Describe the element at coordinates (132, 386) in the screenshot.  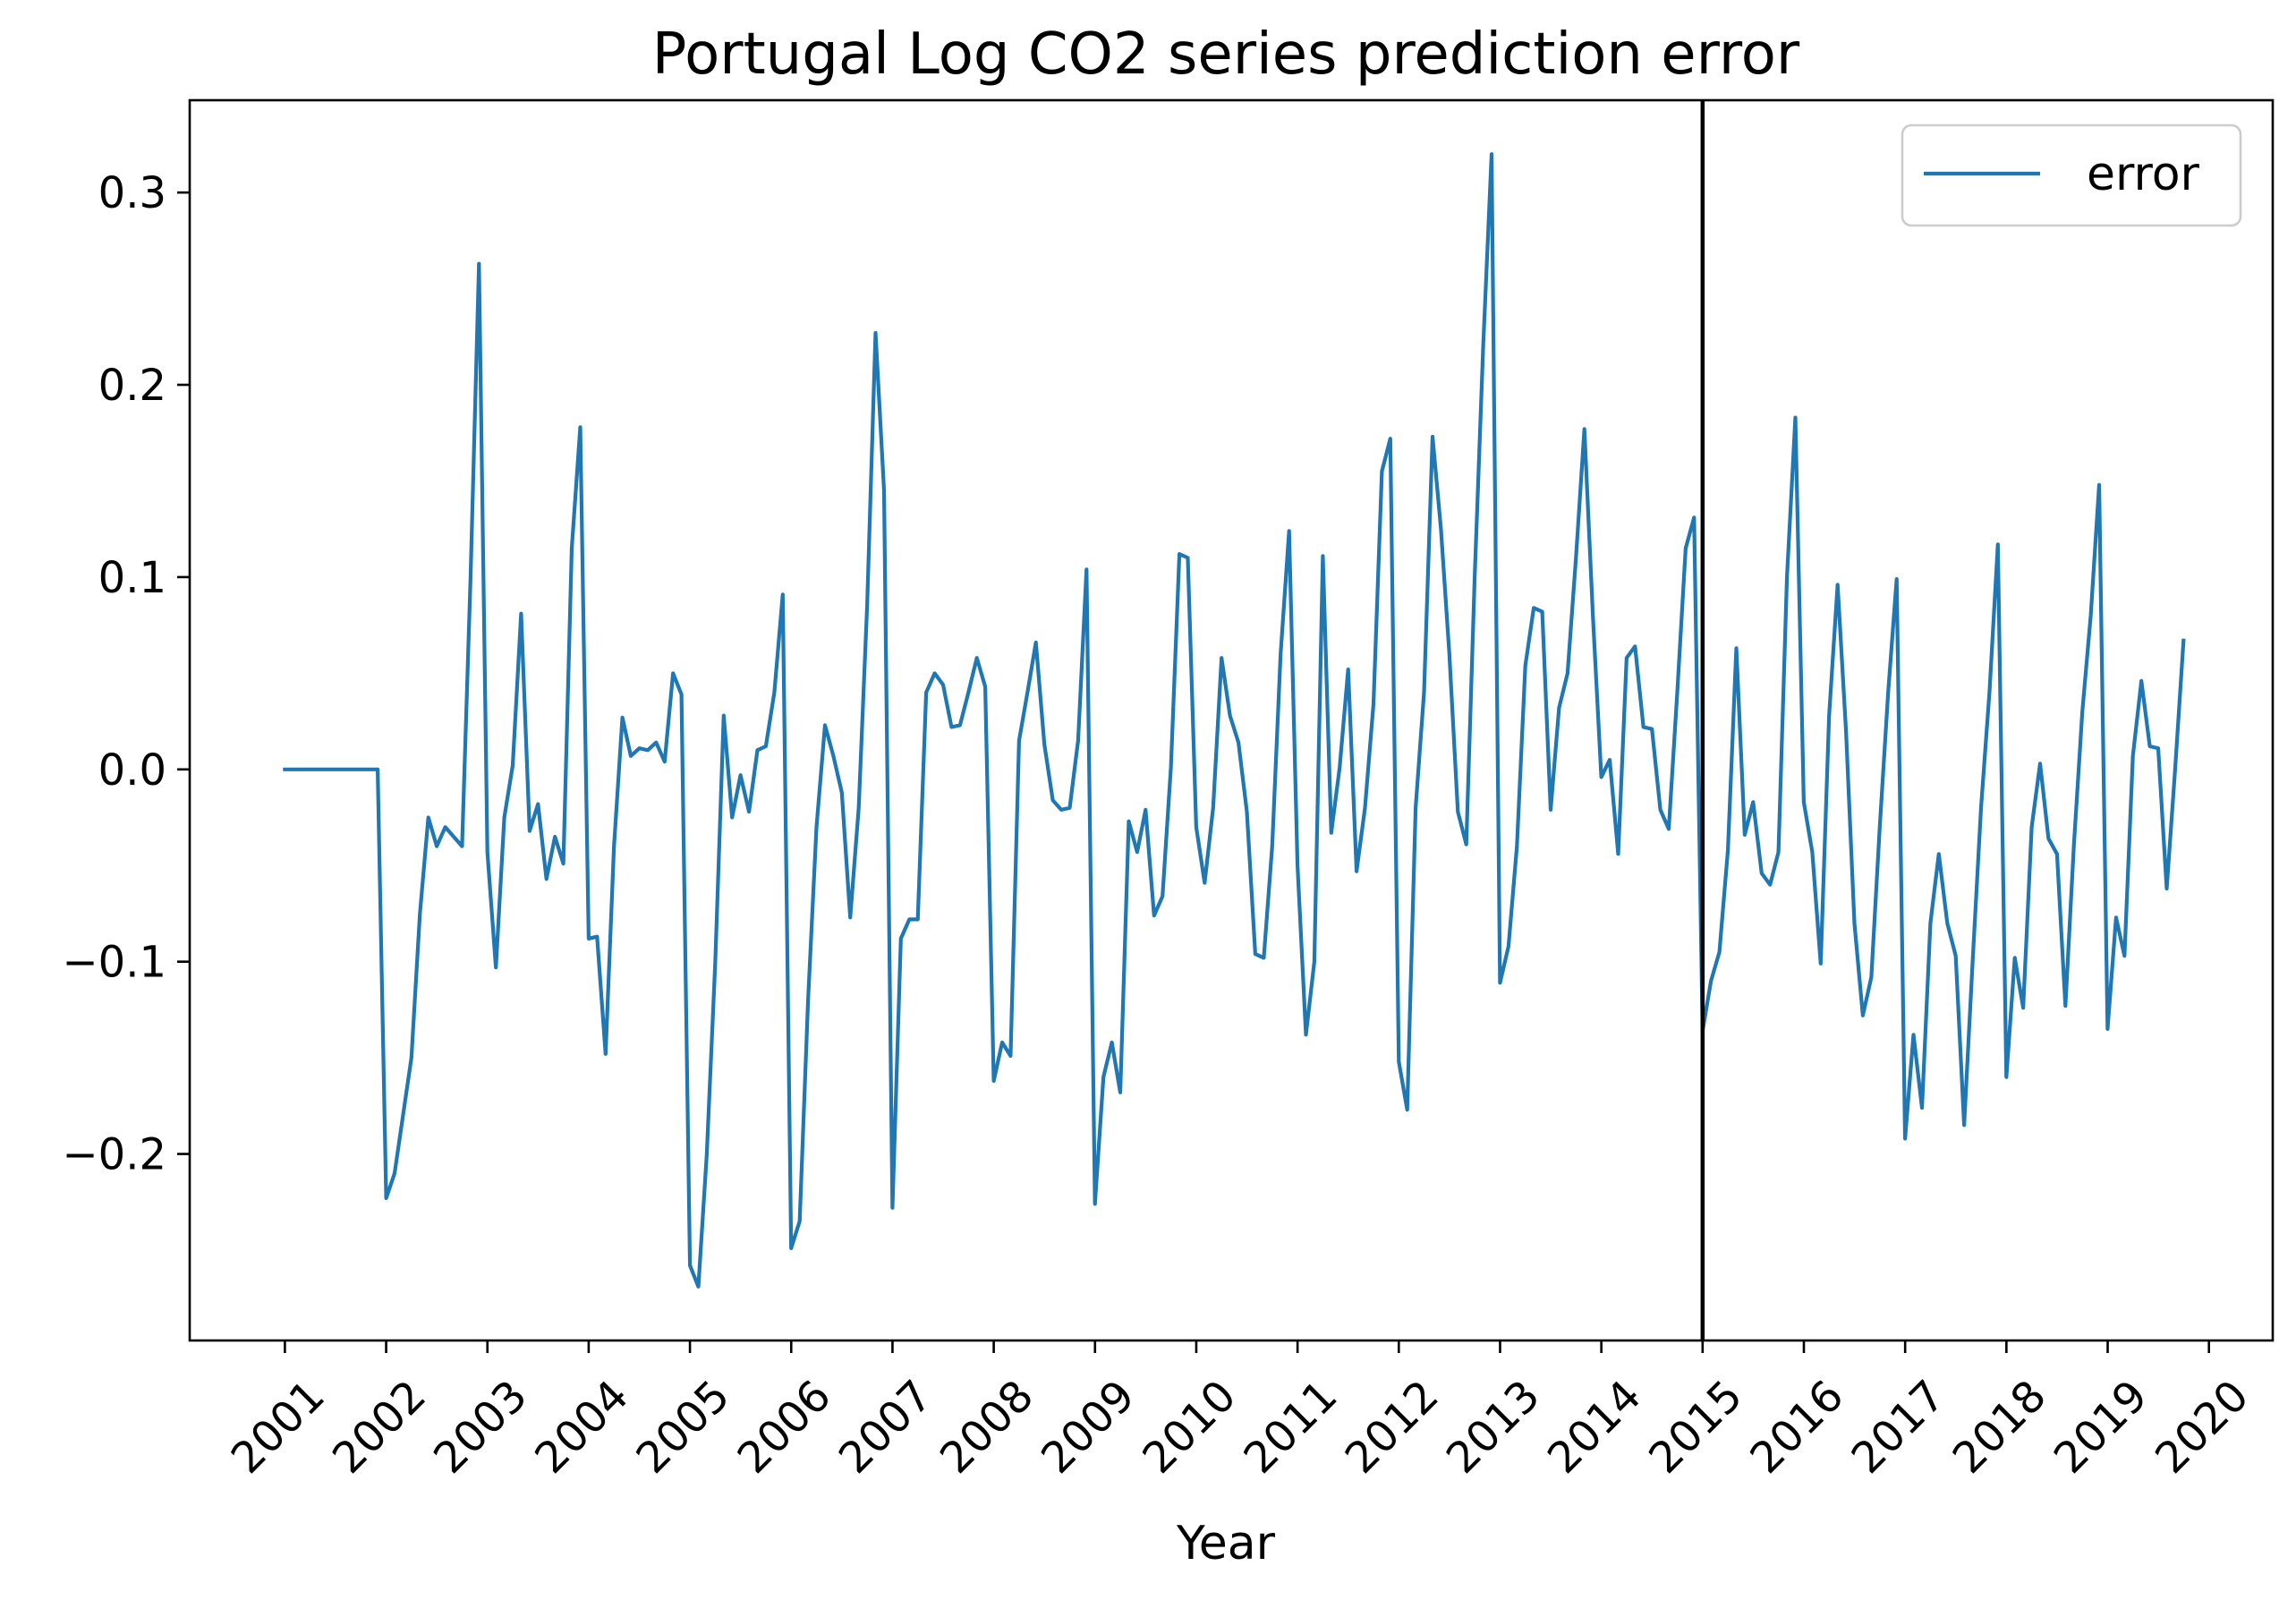
I see `y-tick-label: 0.2` at that location.